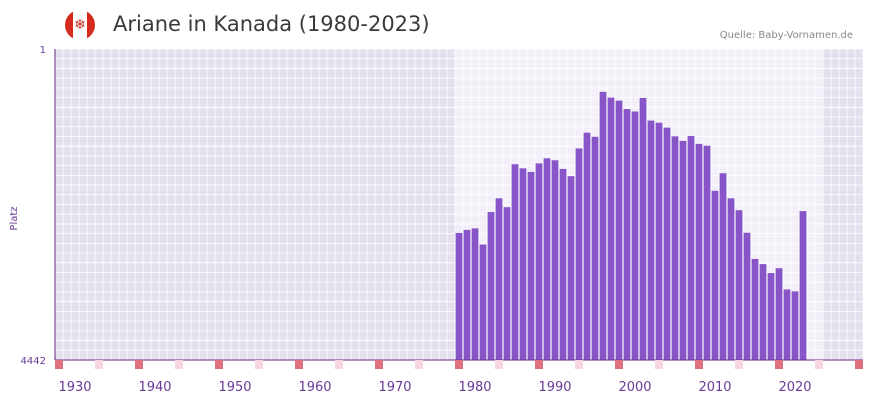  Describe the element at coordinates (794, 387) in the screenshot. I see `x-tick-label-2020: 2020` at that location.